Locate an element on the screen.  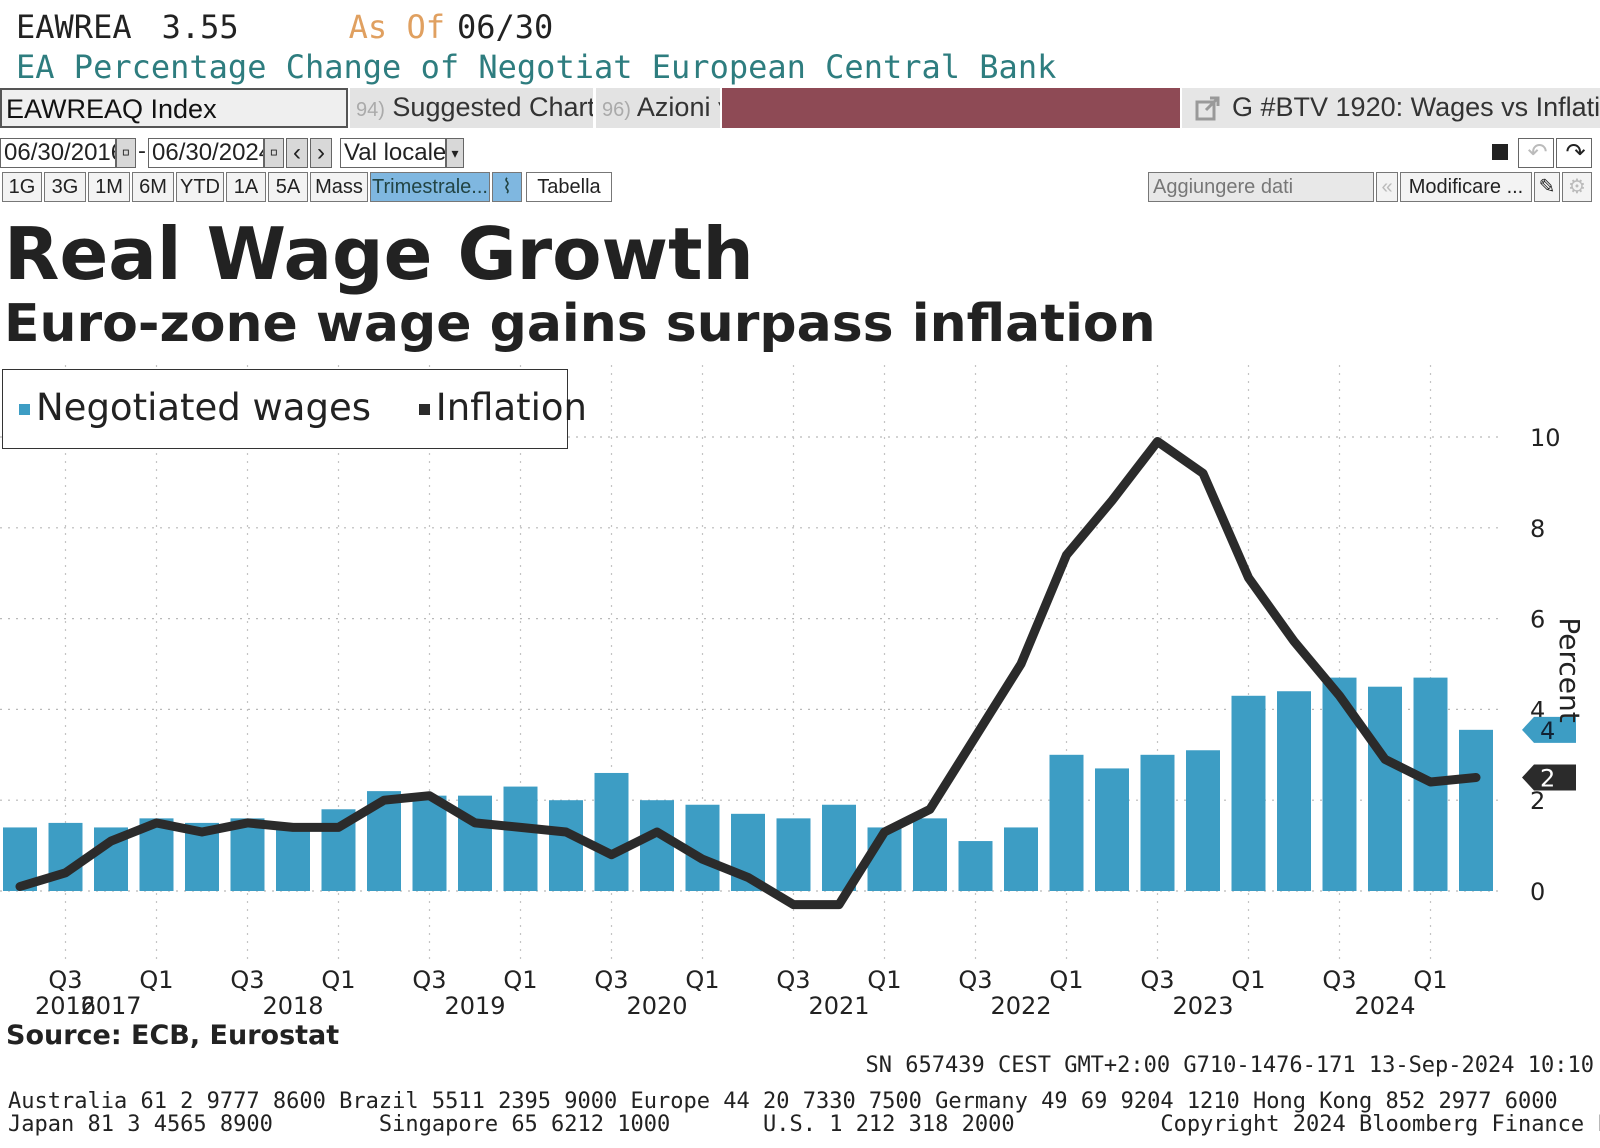
y-tick-label: 10 is located at coordinates (1545, 438).